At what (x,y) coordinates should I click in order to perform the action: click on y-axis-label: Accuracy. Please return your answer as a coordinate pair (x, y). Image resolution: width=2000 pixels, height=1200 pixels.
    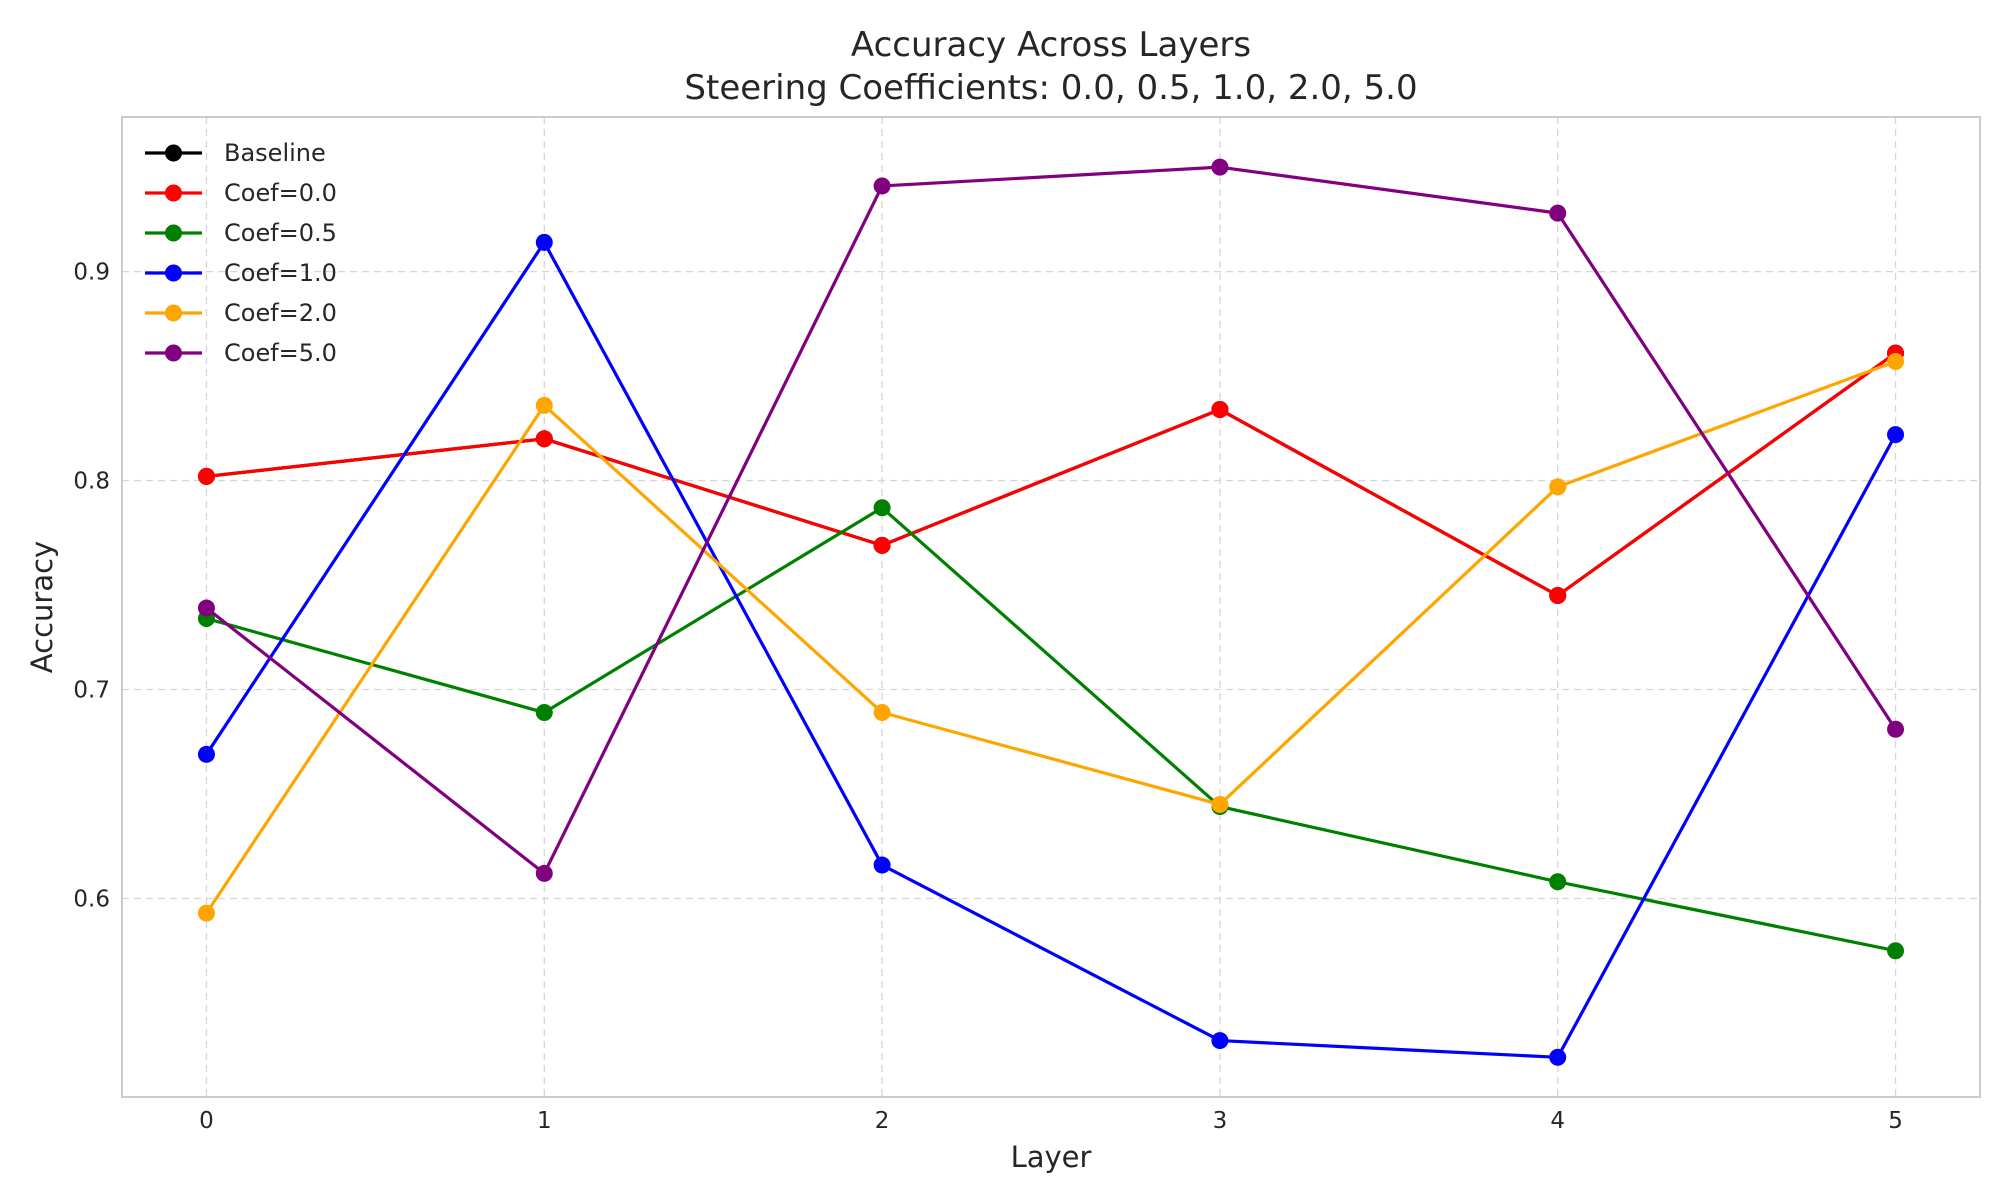
    Looking at the image, I should click on (42, 607).